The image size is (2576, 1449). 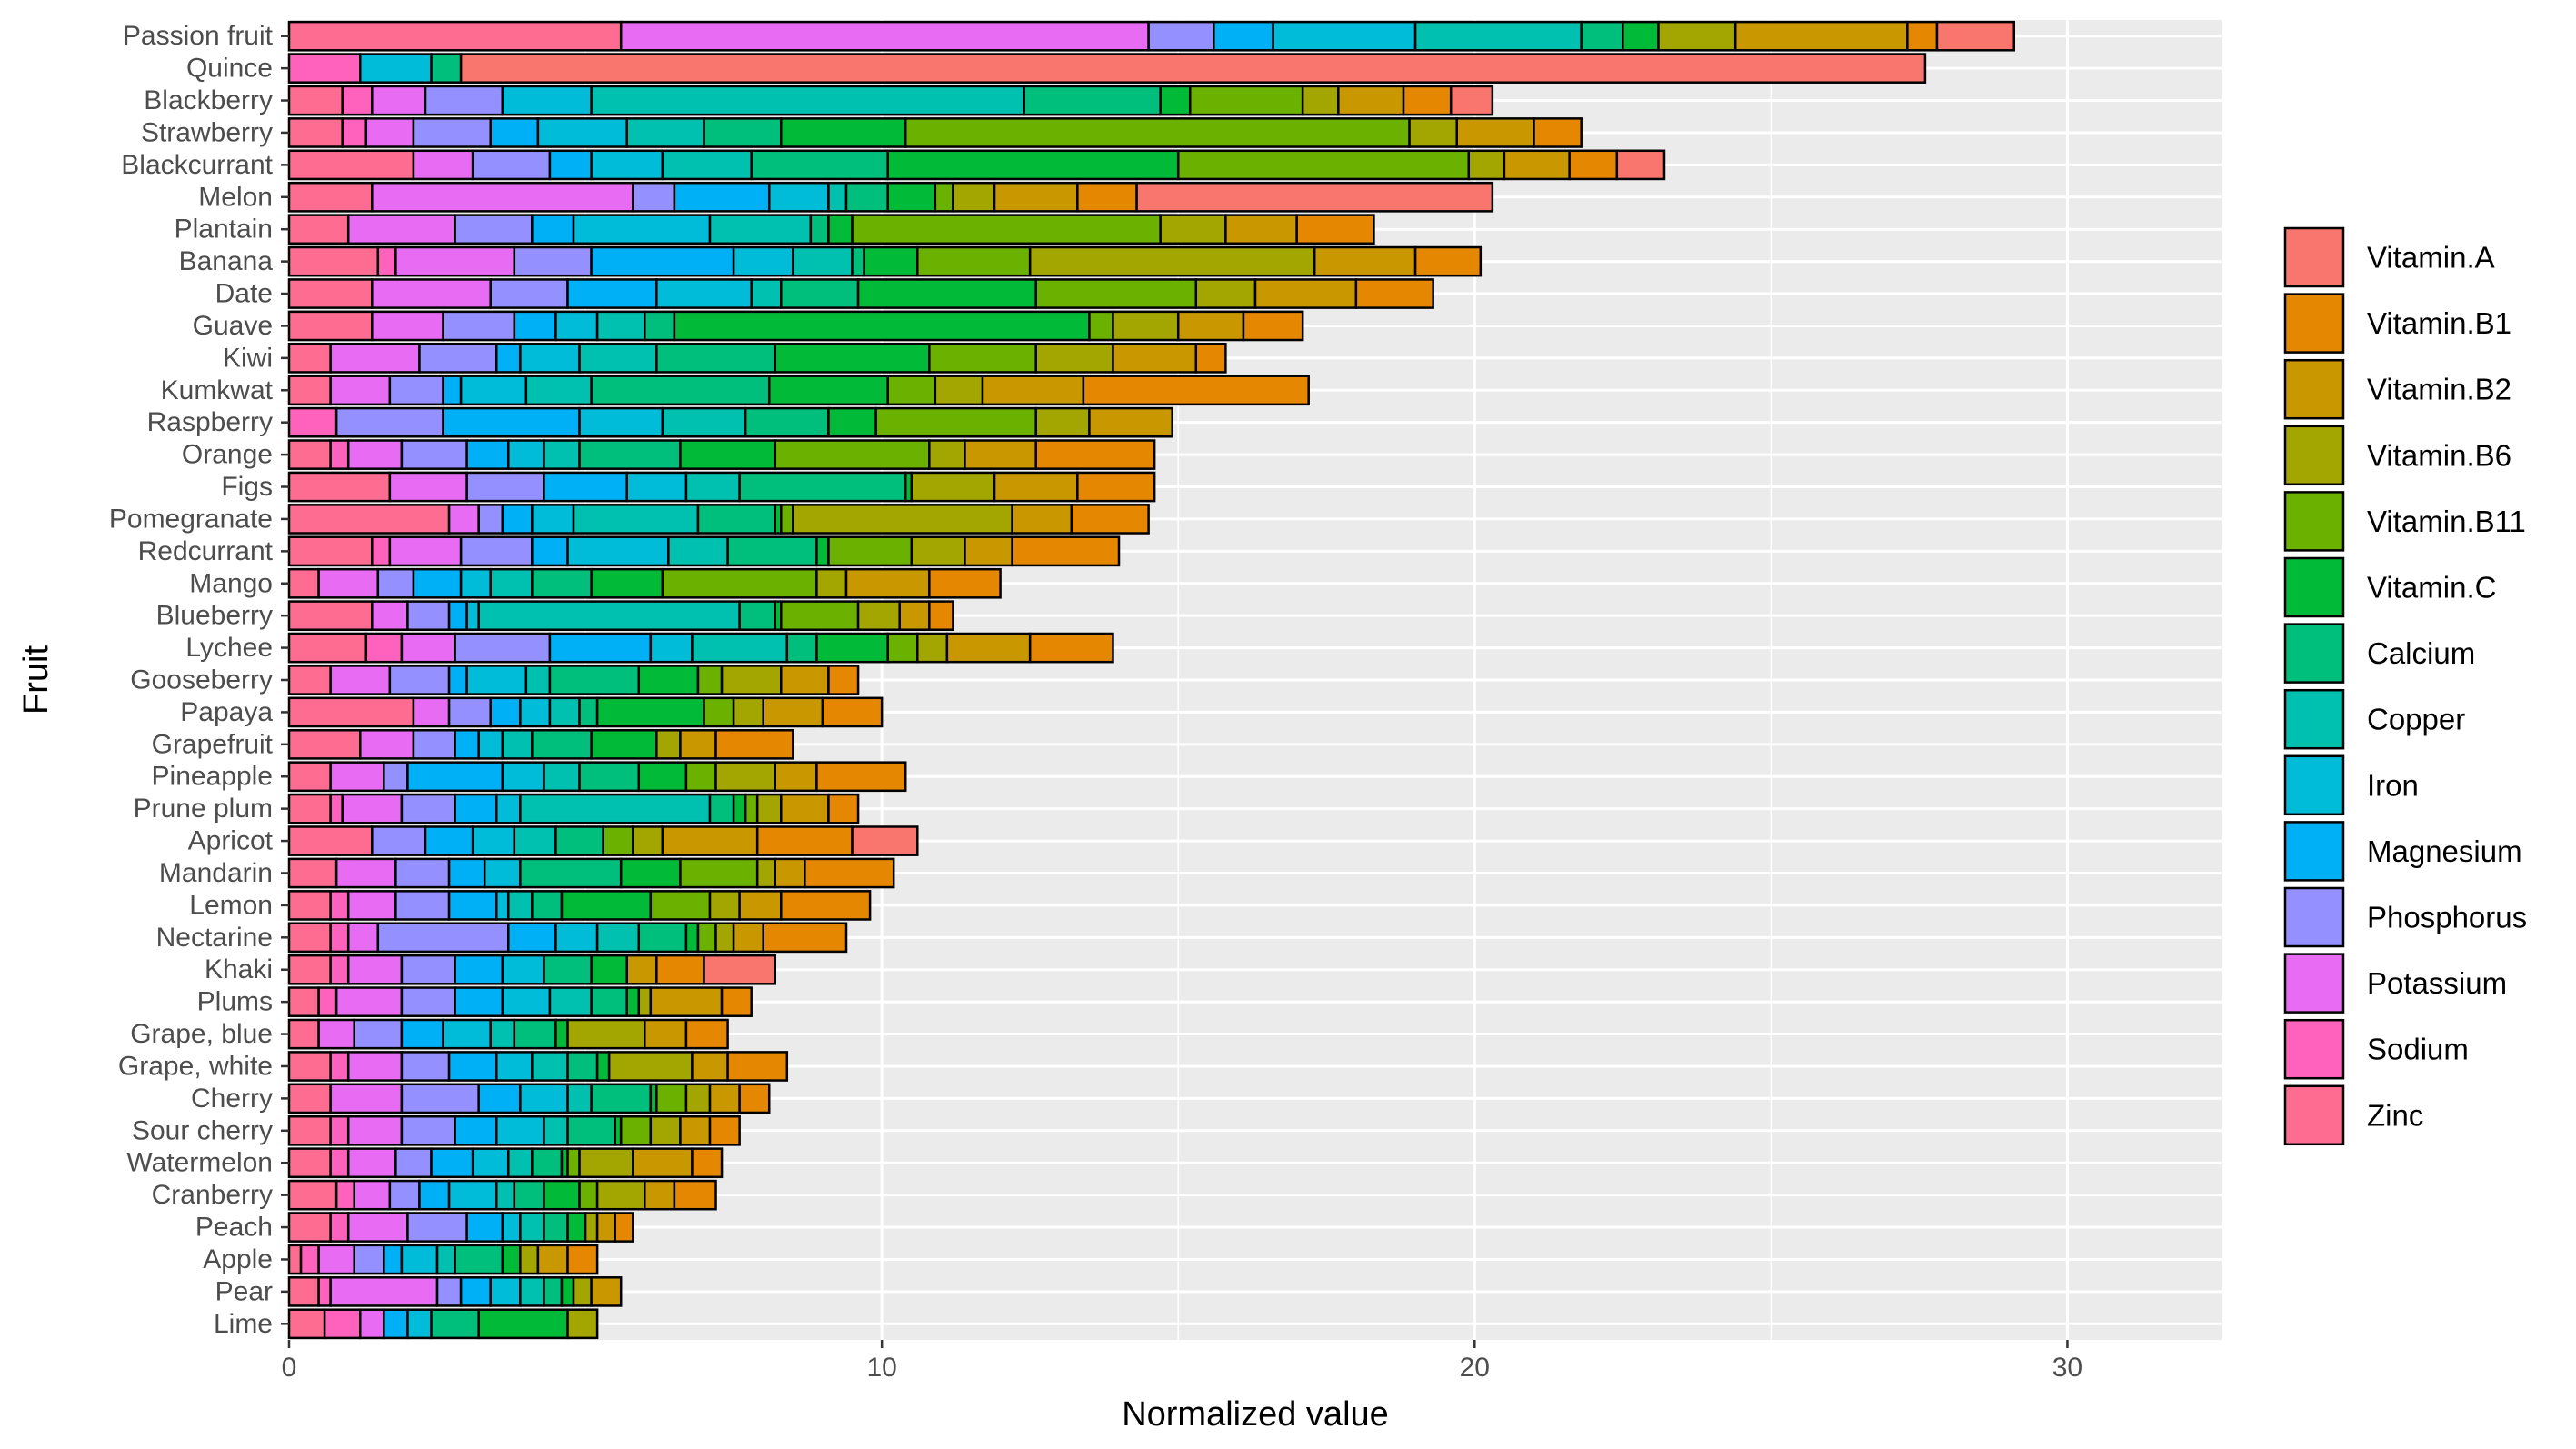 What do you see at coordinates (208, 100) in the screenshot?
I see `y-tick-label: Blackberry` at bounding box center [208, 100].